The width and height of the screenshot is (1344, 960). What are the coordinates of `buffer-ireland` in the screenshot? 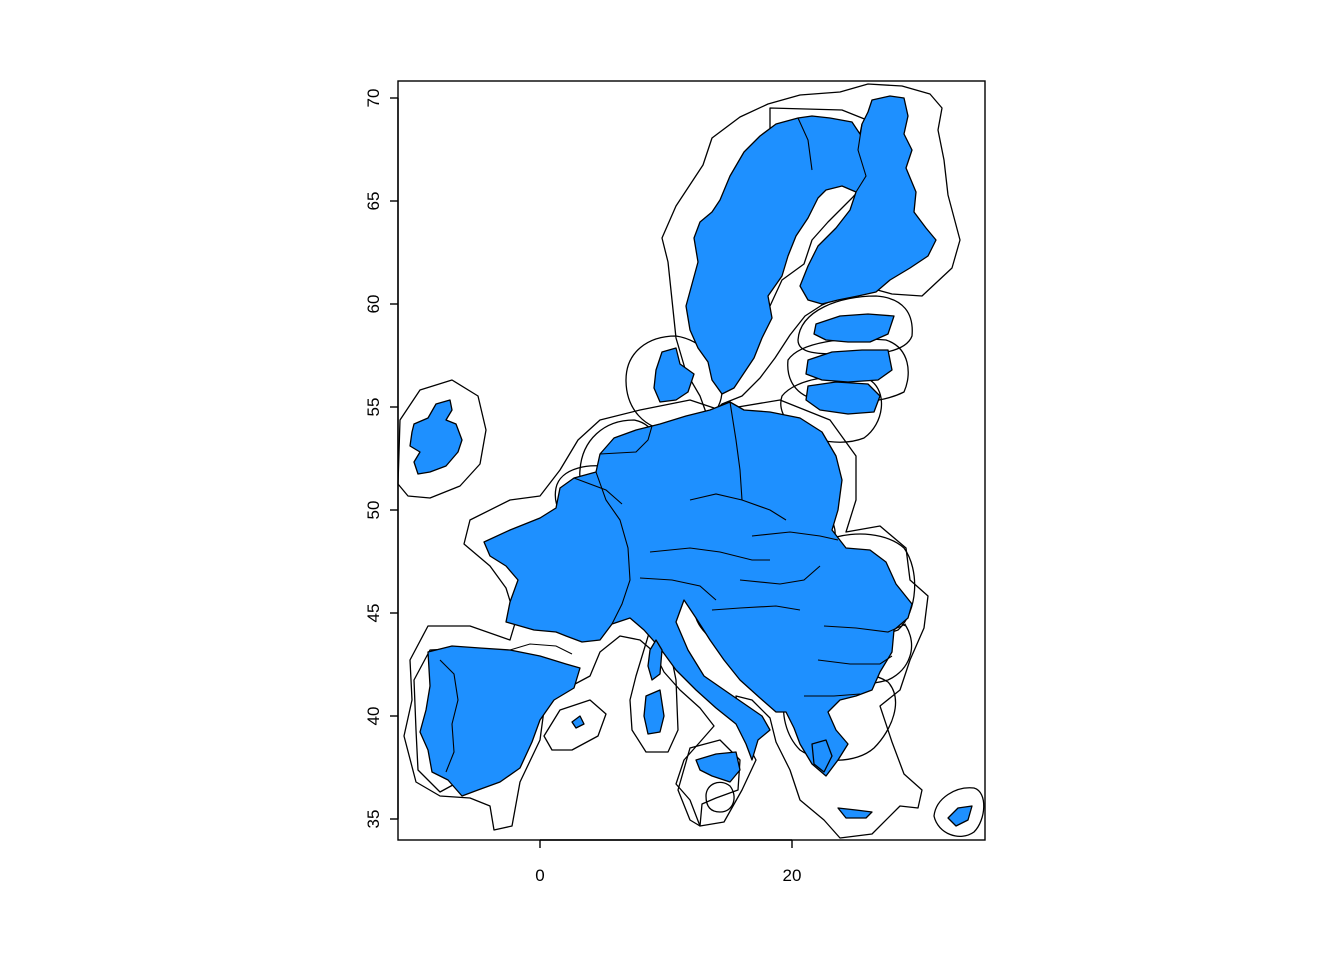 It's located at (442, 439).